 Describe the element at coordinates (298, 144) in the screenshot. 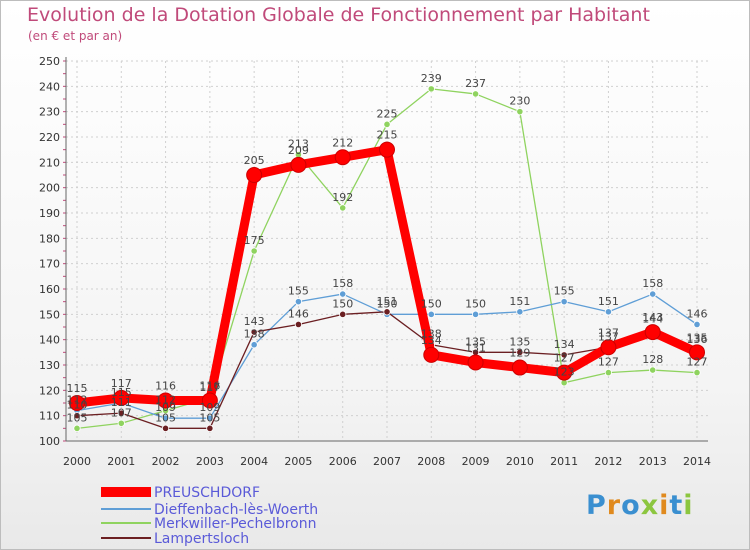

I see `data-label: 213` at that location.